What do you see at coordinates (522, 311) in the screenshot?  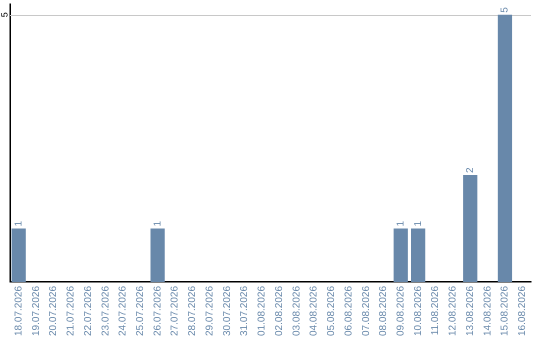 I see `x-tick-label: 16.08.2026` at bounding box center [522, 311].